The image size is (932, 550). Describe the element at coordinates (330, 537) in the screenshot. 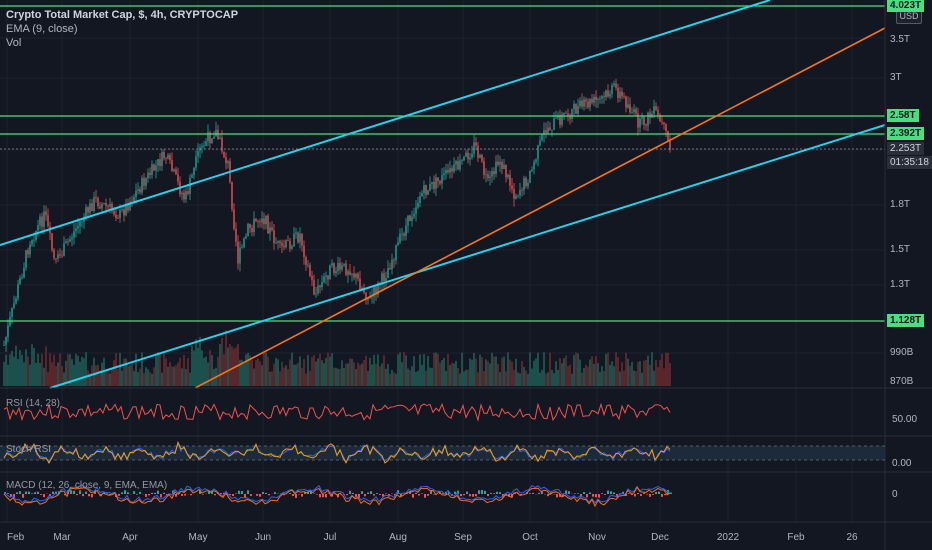

I see `time-axis-label: Jul` at that location.